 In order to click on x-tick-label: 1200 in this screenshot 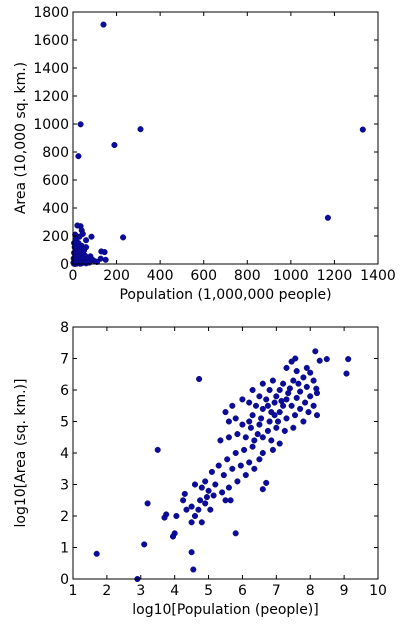, I will do `click(335, 276)`.